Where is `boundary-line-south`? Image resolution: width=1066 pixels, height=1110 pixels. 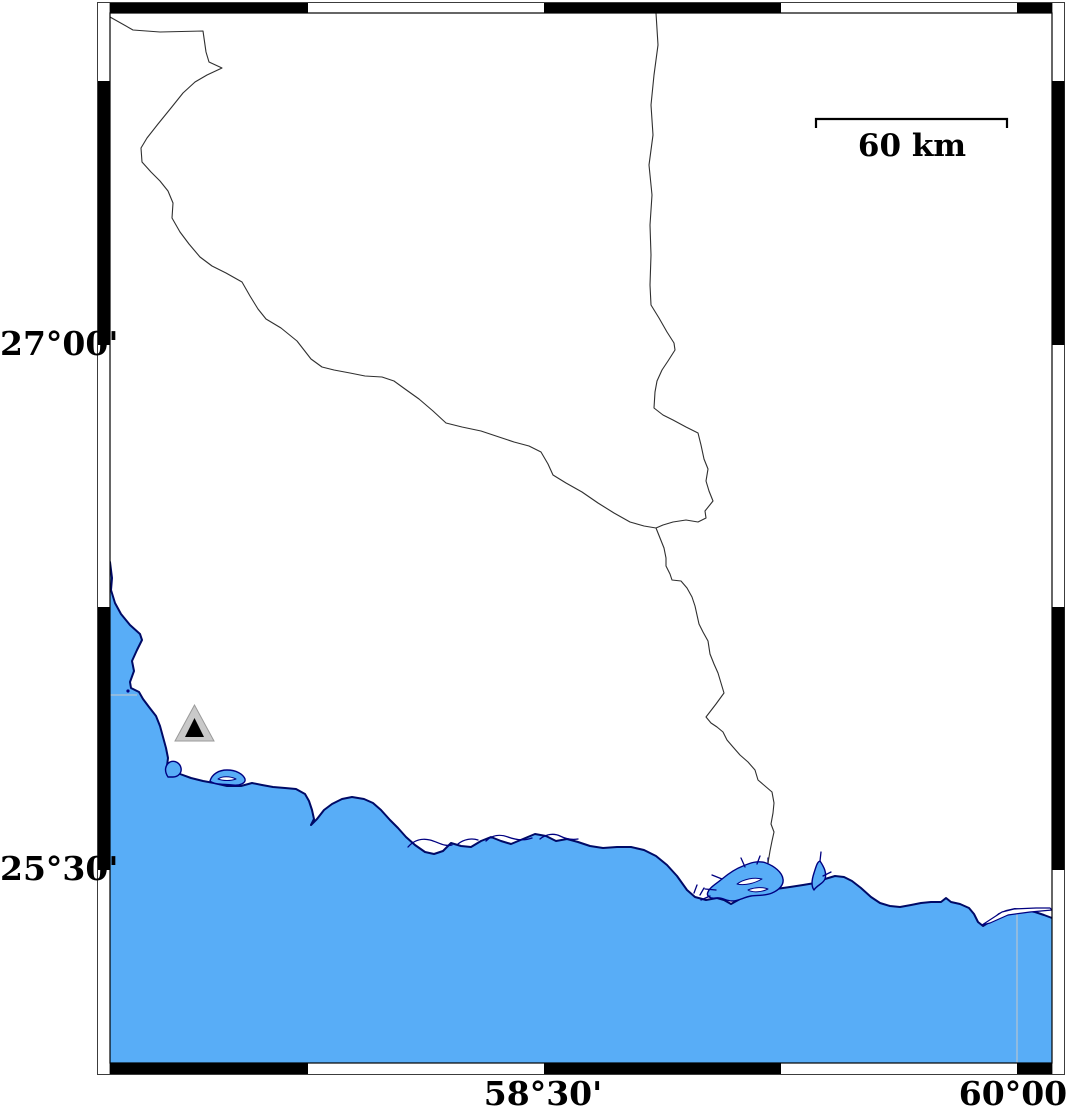 boundary-line-south is located at coordinates (715, 695).